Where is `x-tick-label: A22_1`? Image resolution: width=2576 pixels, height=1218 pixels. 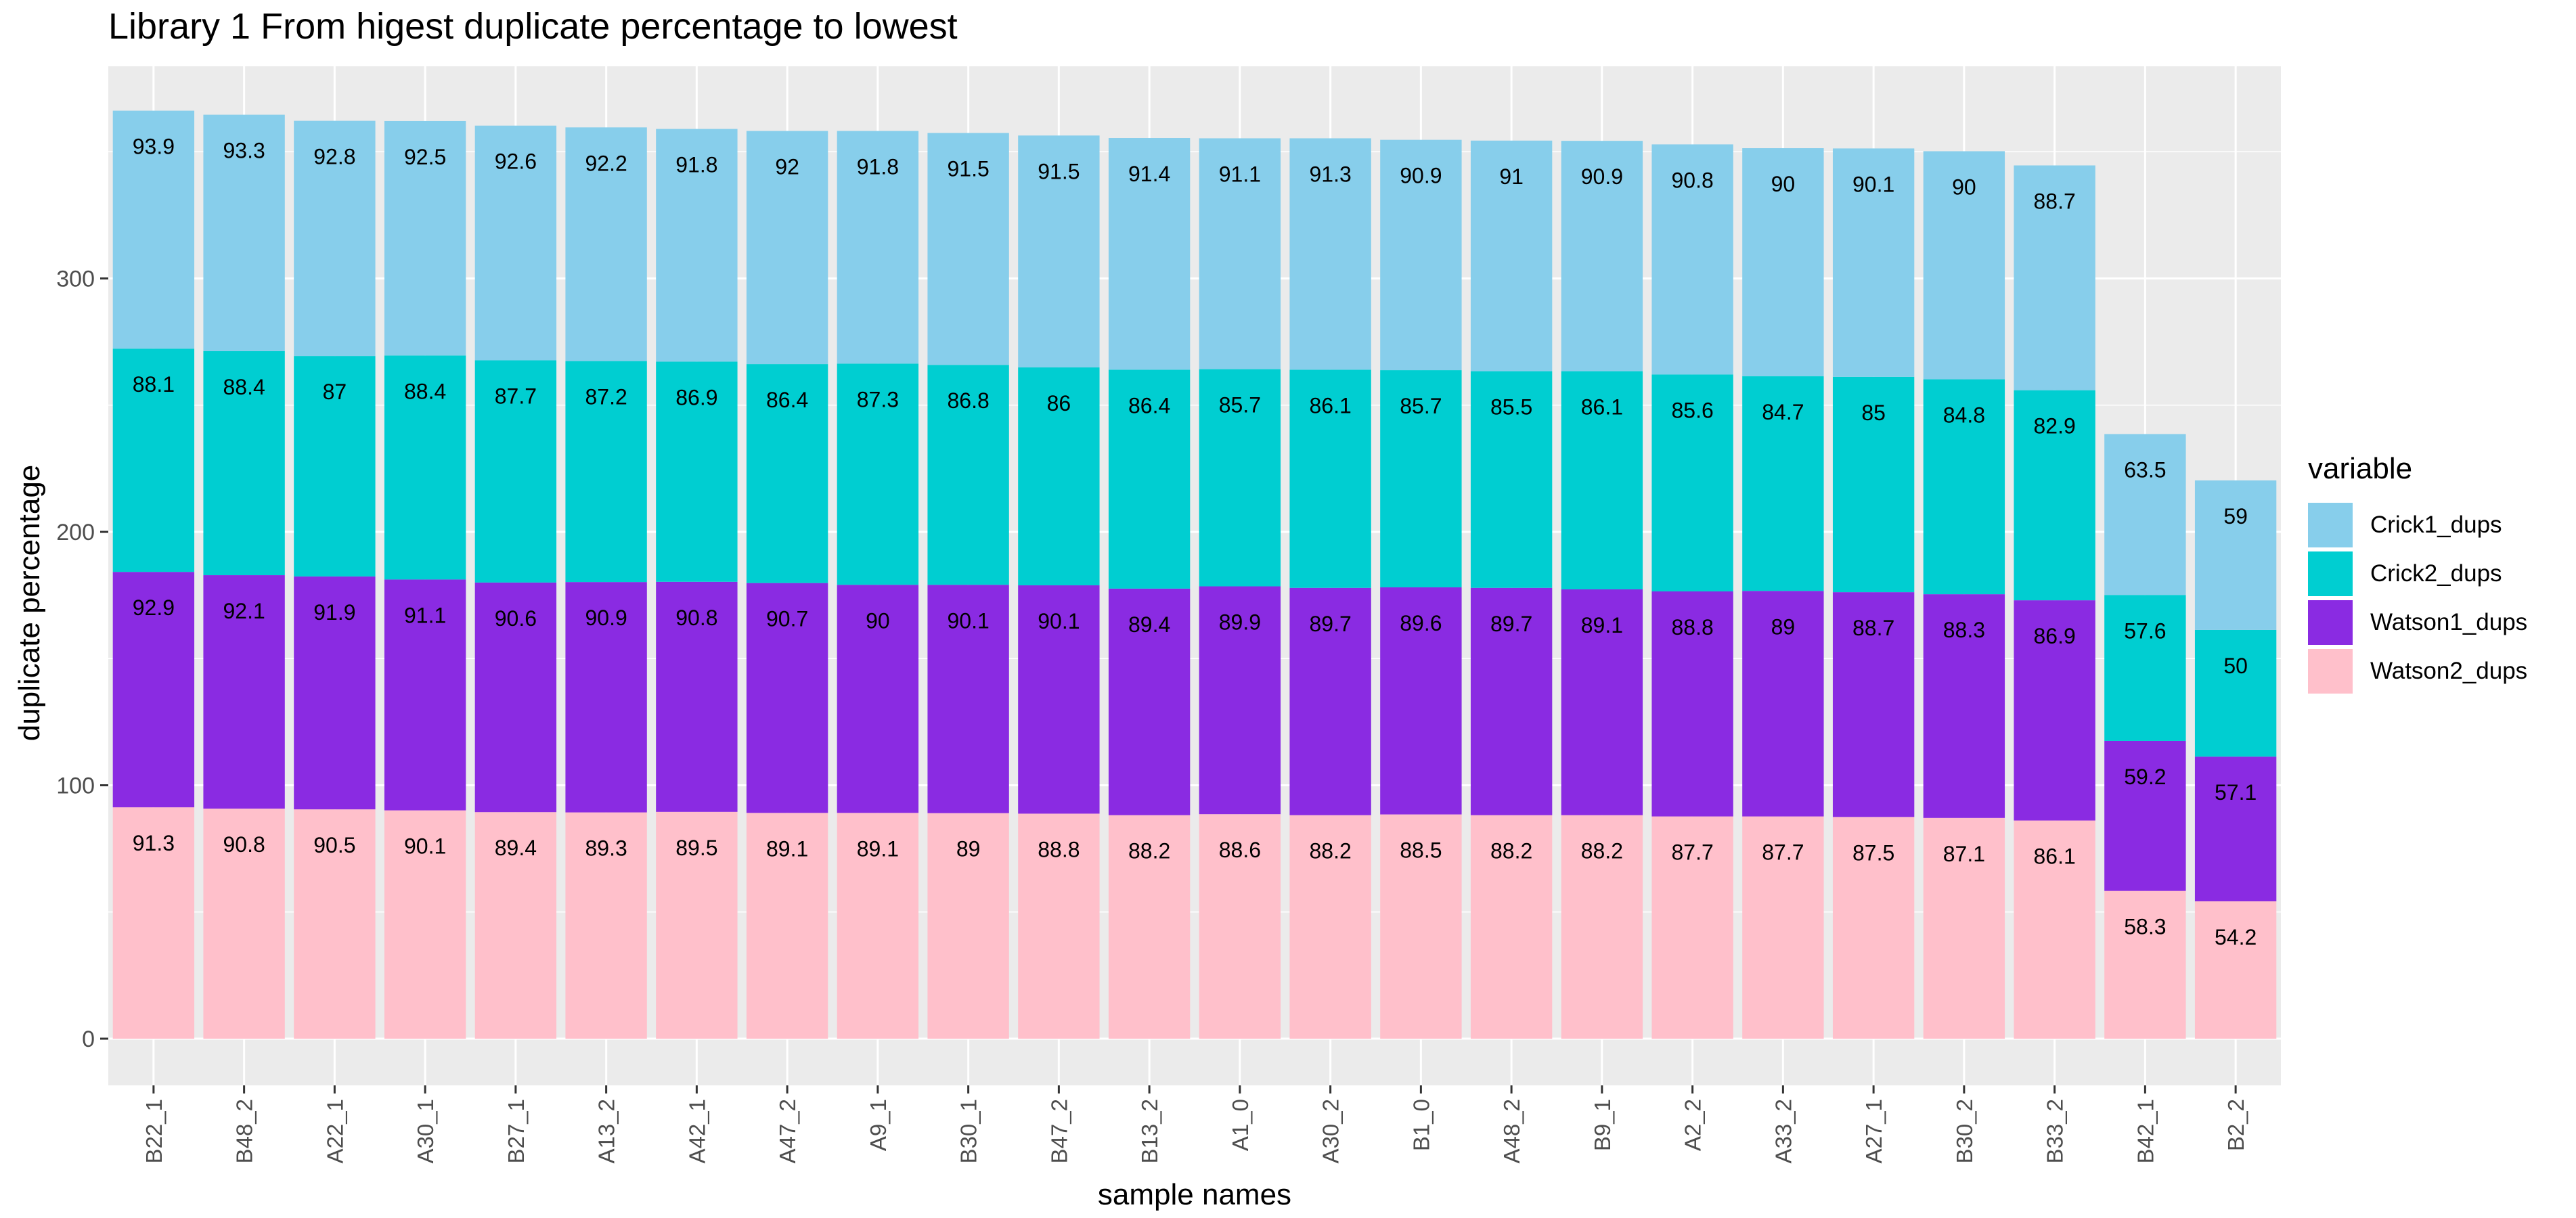
x-tick-label: A22_1 is located at coordinates (334, 1131).